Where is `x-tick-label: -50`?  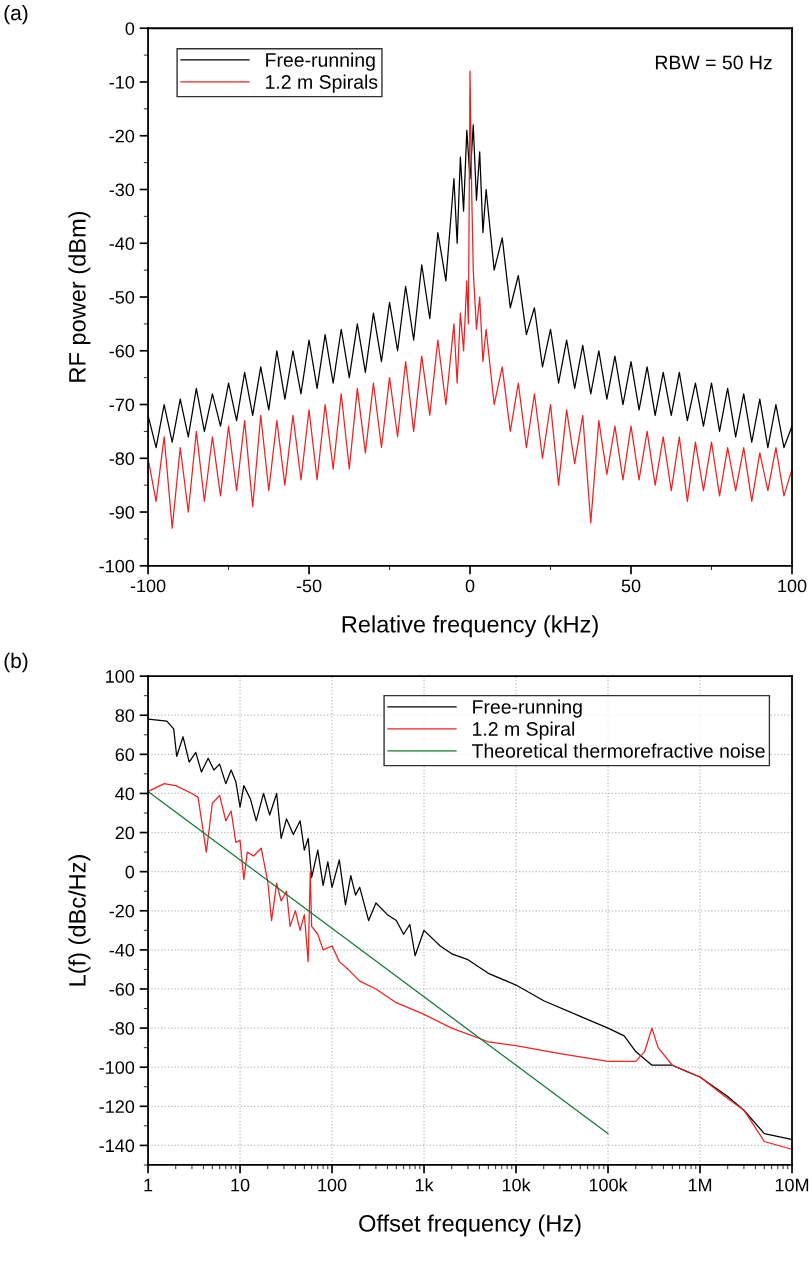
x-tick-label: -50 is located at coordinates (309, 586).